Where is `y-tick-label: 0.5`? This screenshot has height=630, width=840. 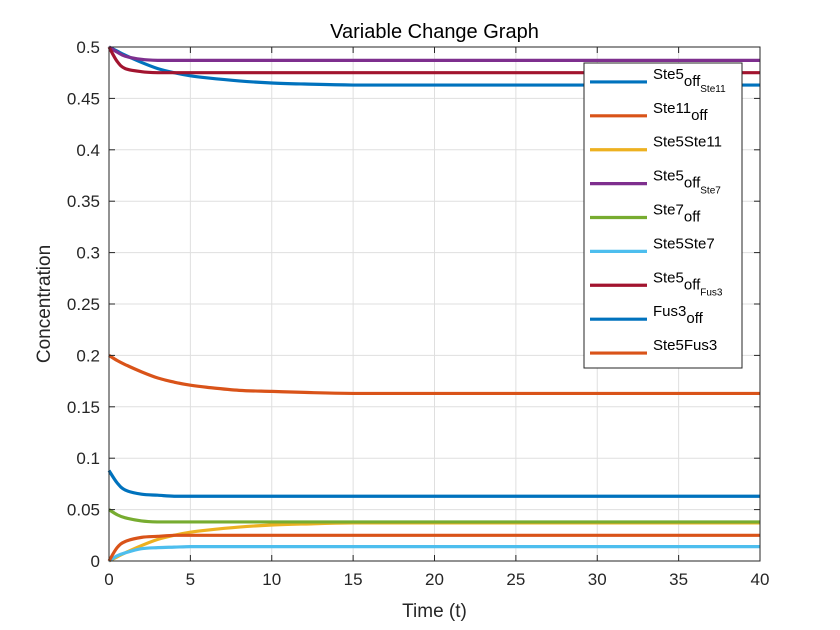 y-tick-label: 0.5 is located at coordinates (88, 47).